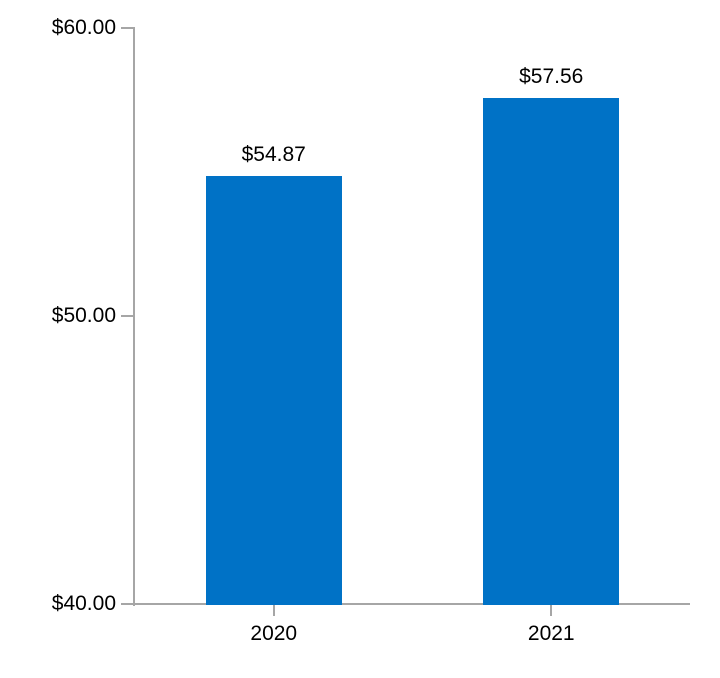  Describe the element at coordinates (551, 77) in the screenshot. I see `data-label: $57.56` at that location.